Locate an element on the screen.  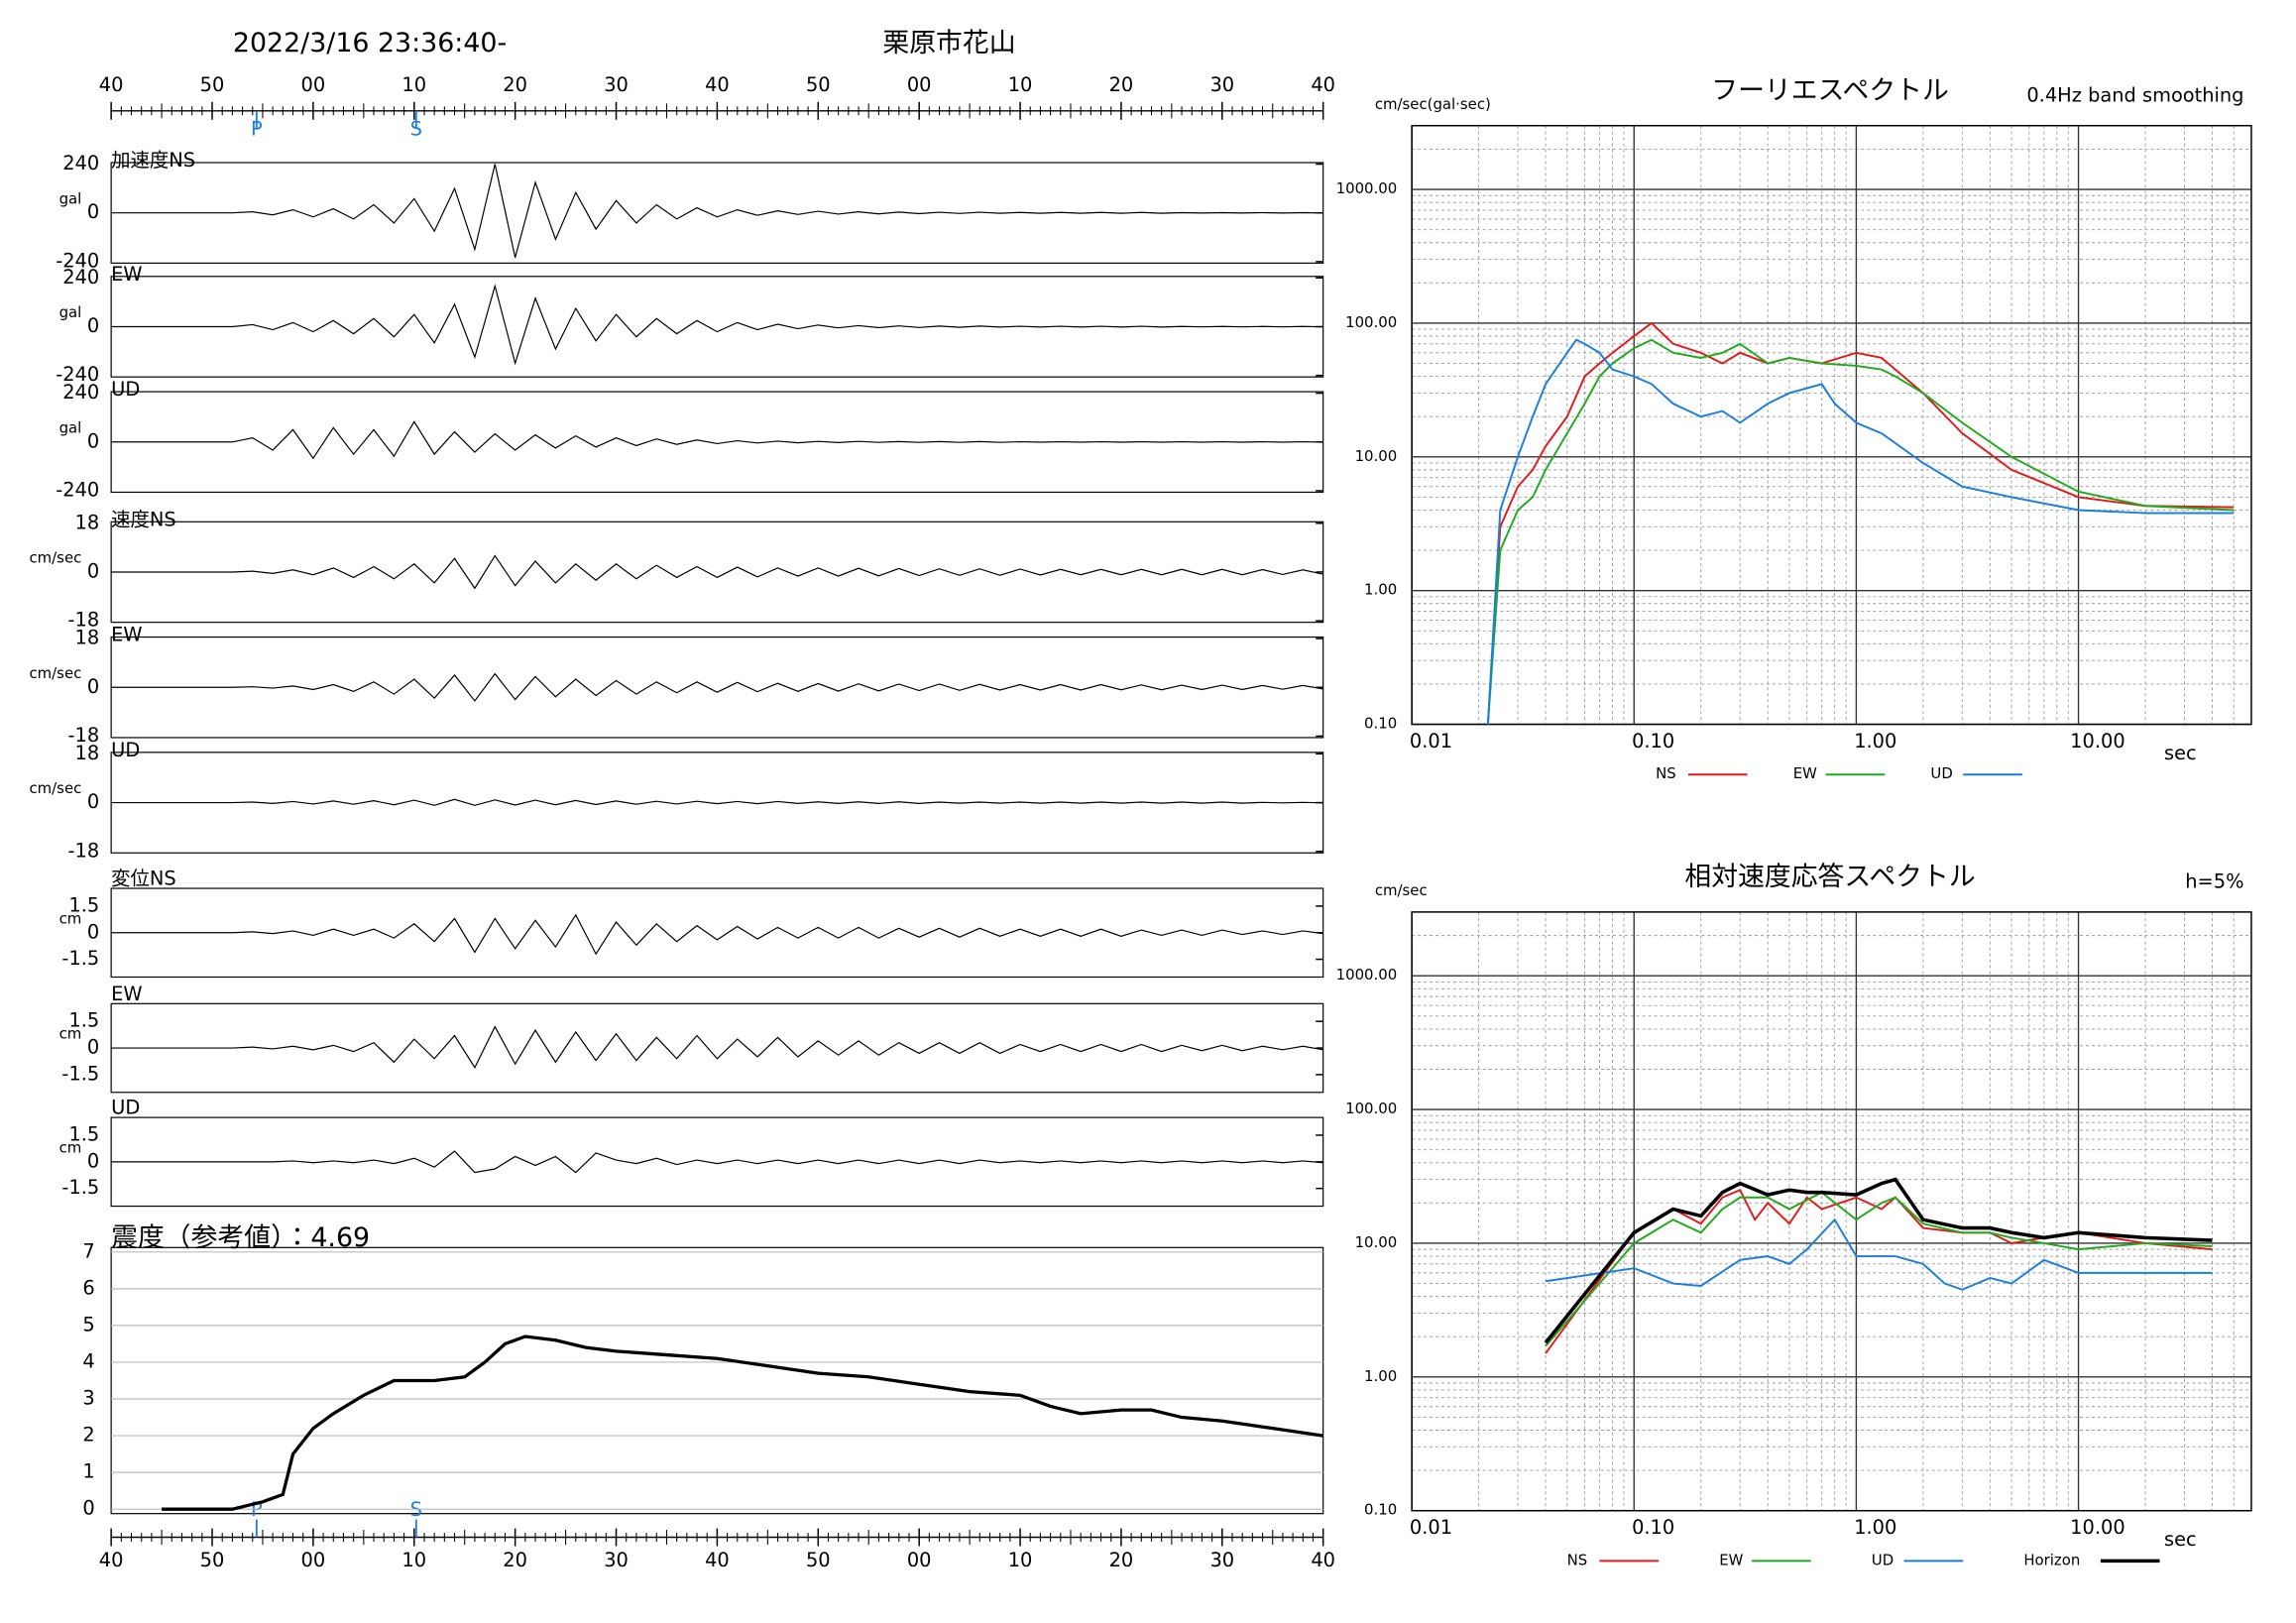
plot-frame is located at coordinates (1832, 1211).